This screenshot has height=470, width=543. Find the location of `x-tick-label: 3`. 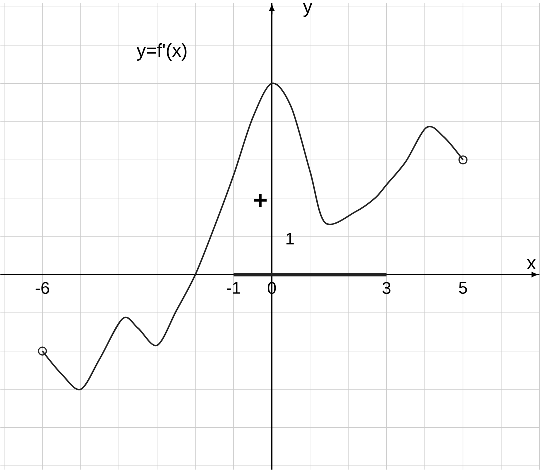

x-tick-label: 3 is located at coordinates (386, 288).